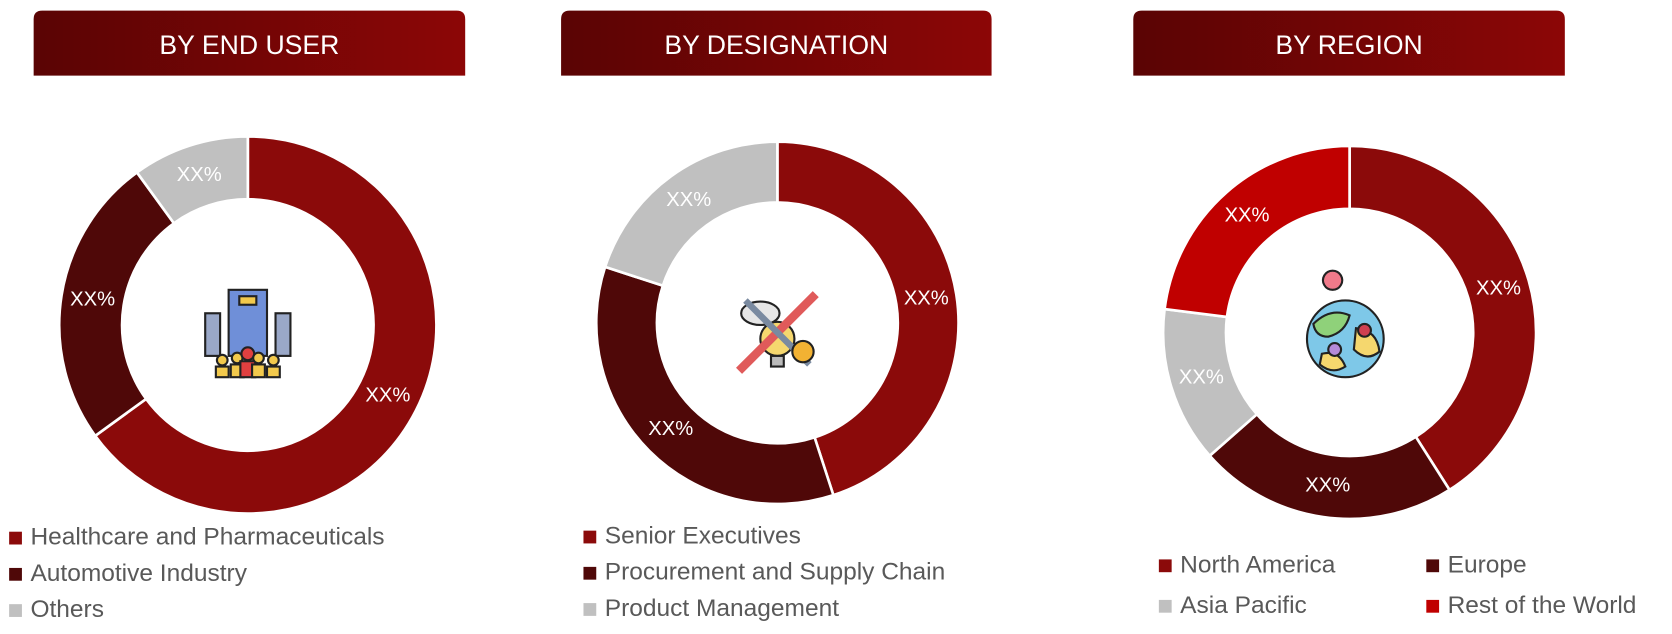  What do you see at coordinates (67, 609) in the screenshot?
I see `legend-label: Others` at bounding box center [67, 609].